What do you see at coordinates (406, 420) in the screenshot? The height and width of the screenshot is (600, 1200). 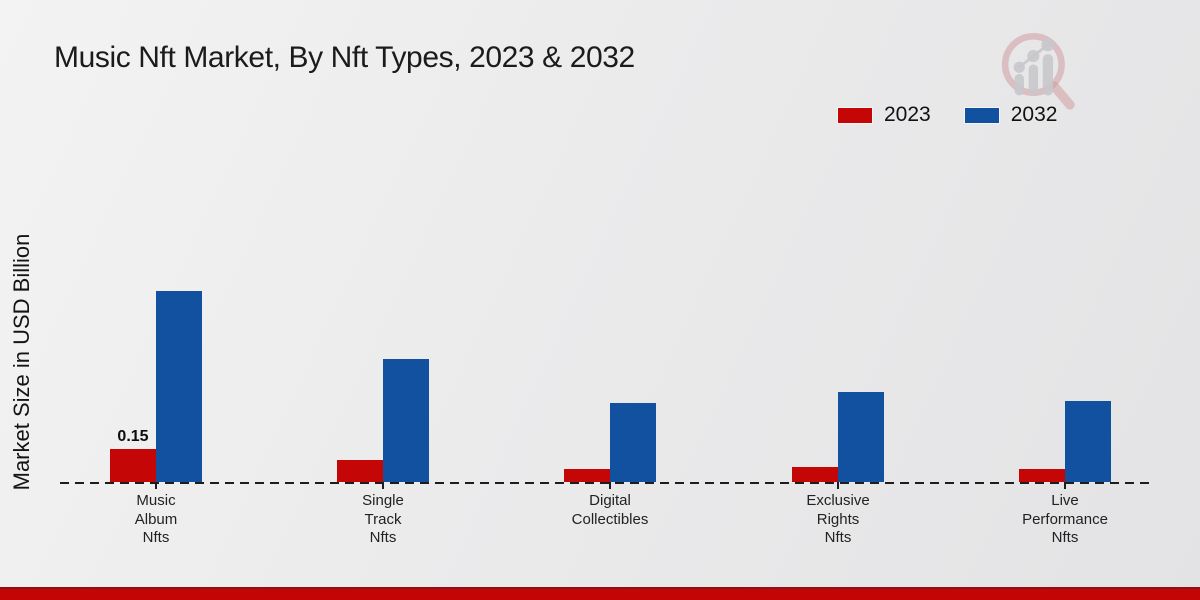 I see `bar-2032-single-track-nfts` at bounding box center [406, 420].